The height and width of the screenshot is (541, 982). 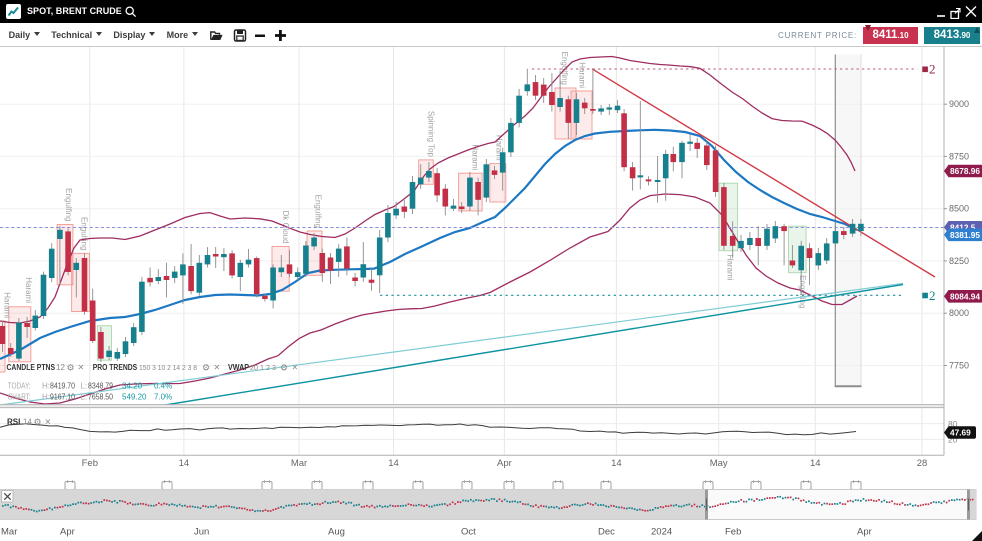 I want to click on svg-text: CHART:, so click(x=19, y=396).